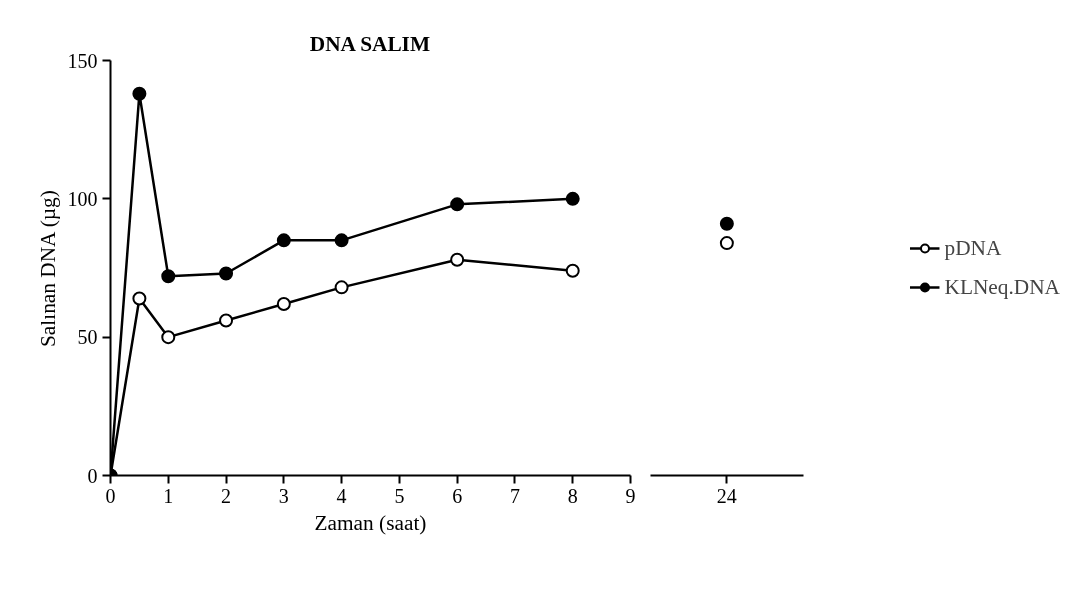 This screenshot has width=1072, height=596. I want to click on x-axis-title: Zaman (saat), so click(370, 522).